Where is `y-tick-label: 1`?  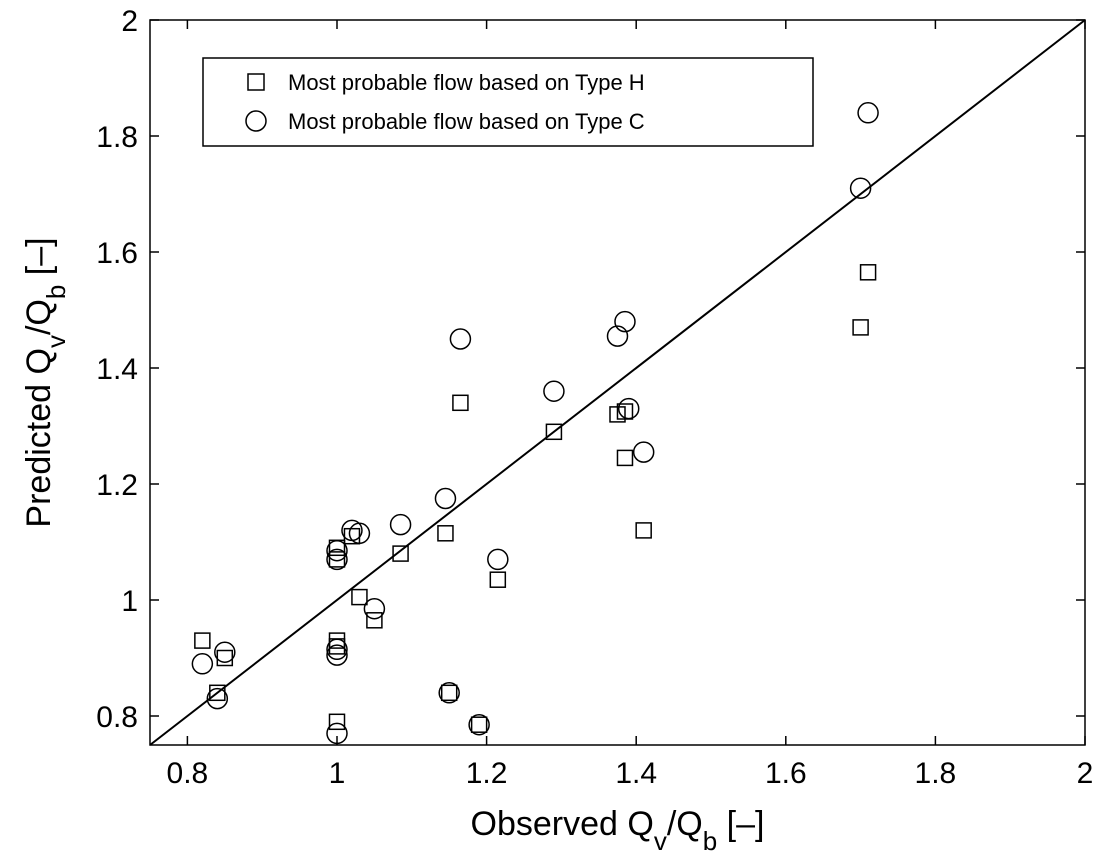 y-tick-label: 1 is located at coordinates (129, 601).